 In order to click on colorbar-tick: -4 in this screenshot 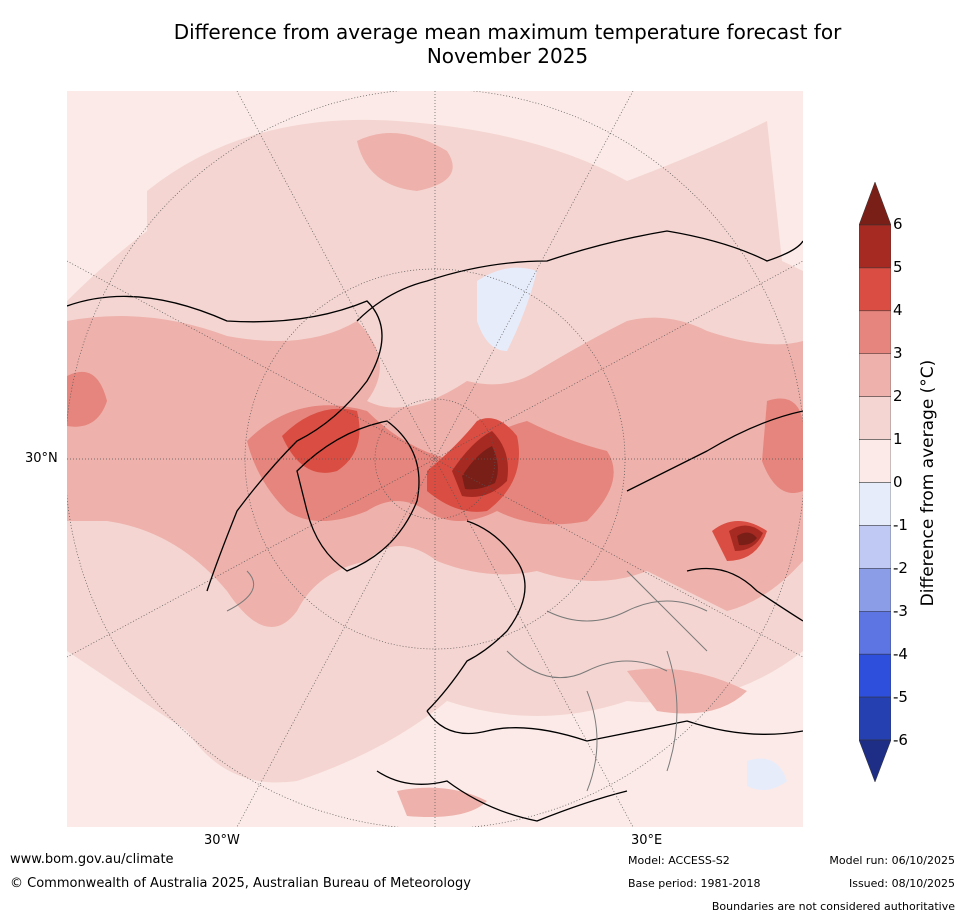, I will do `click(900, 654)`.